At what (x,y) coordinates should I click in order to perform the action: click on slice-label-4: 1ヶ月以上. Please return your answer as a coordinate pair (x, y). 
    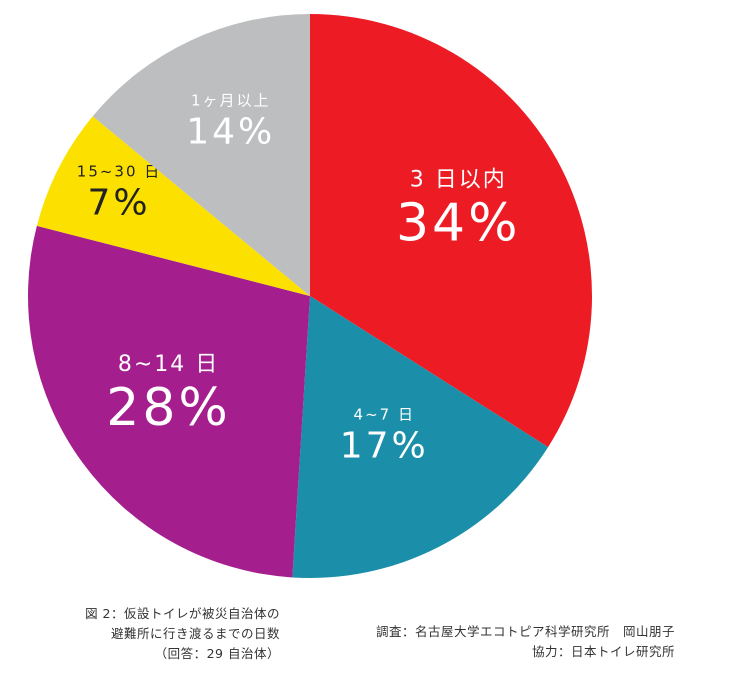
    Looking at the image, I should click on (231, 101).